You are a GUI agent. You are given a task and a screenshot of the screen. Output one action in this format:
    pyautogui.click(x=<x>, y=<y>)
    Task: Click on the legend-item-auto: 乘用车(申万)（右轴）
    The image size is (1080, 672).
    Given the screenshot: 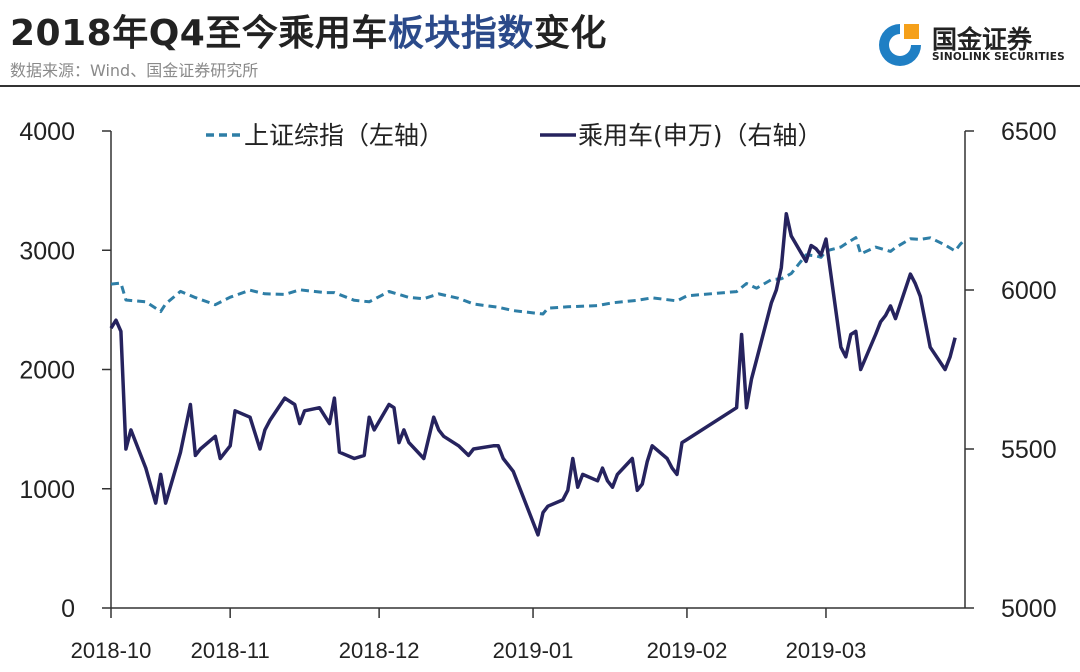 What is the action you would take?
    pyautogui.click(x=681, y=135)
    